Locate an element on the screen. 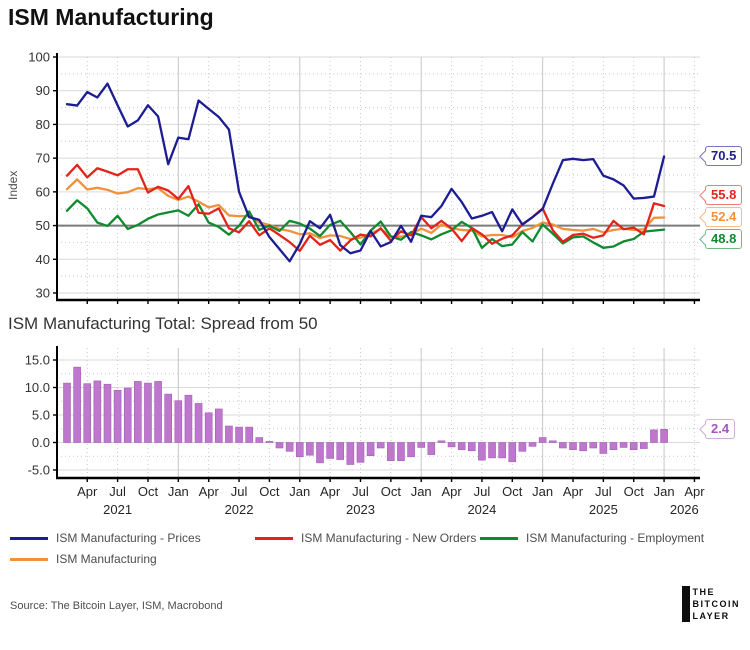 This screenshot has width=750, height=650. end-label-prices: 70.5 is located at coordinates (724, 155).